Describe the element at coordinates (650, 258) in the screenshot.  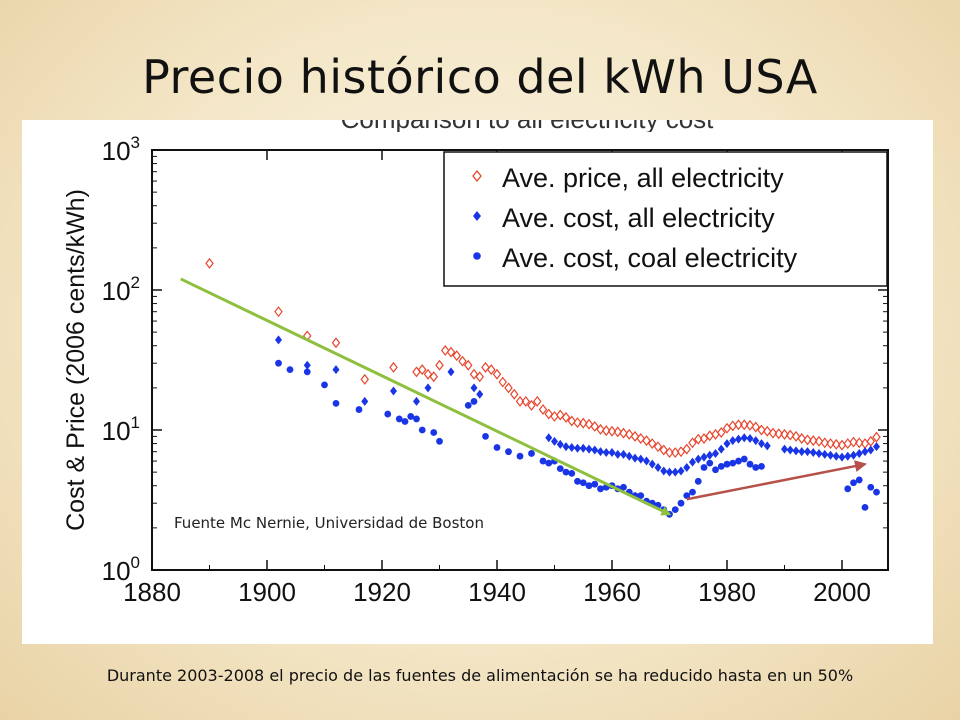
I see `legend-label-coal: Ave. cost, coal electricity` at that location.